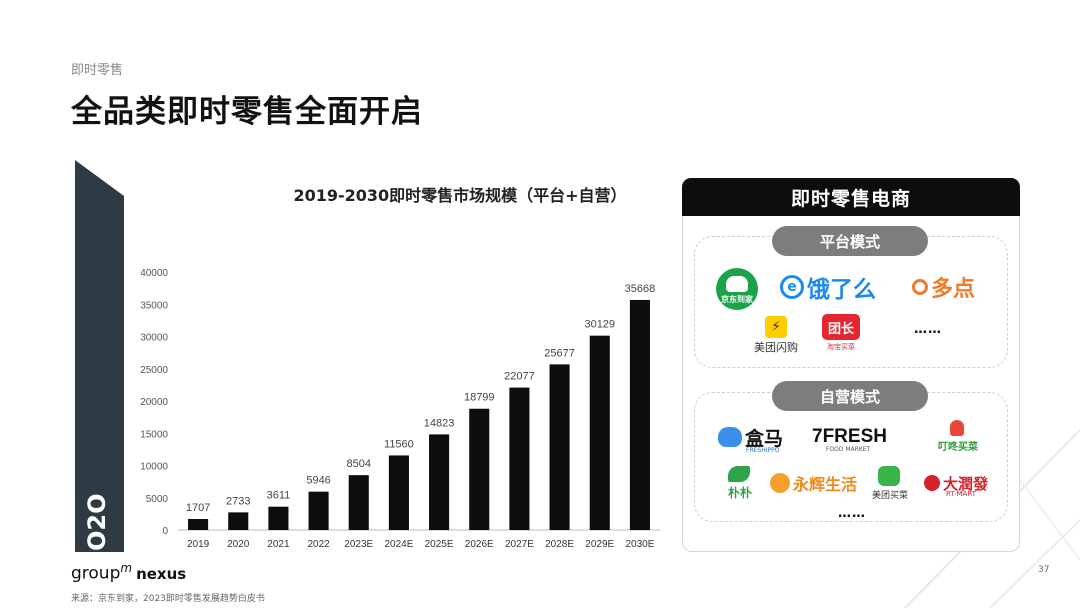 The image size is (1080, 608). What do you see at coordinates (97, 522) in the screenshot?
I see `o2o-label: O2O` at bounding box center [97, 522].